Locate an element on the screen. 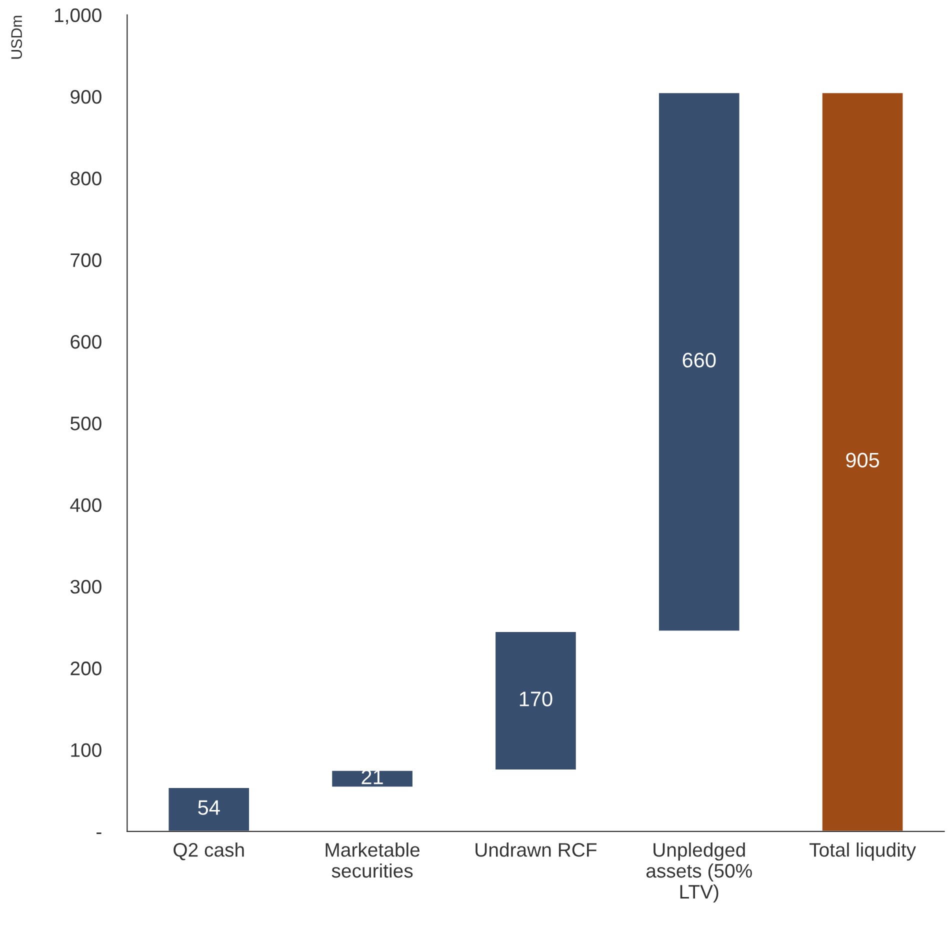 This screenshot has width=949, height=931. data-label: 905 is located at coordinates (863, 460).